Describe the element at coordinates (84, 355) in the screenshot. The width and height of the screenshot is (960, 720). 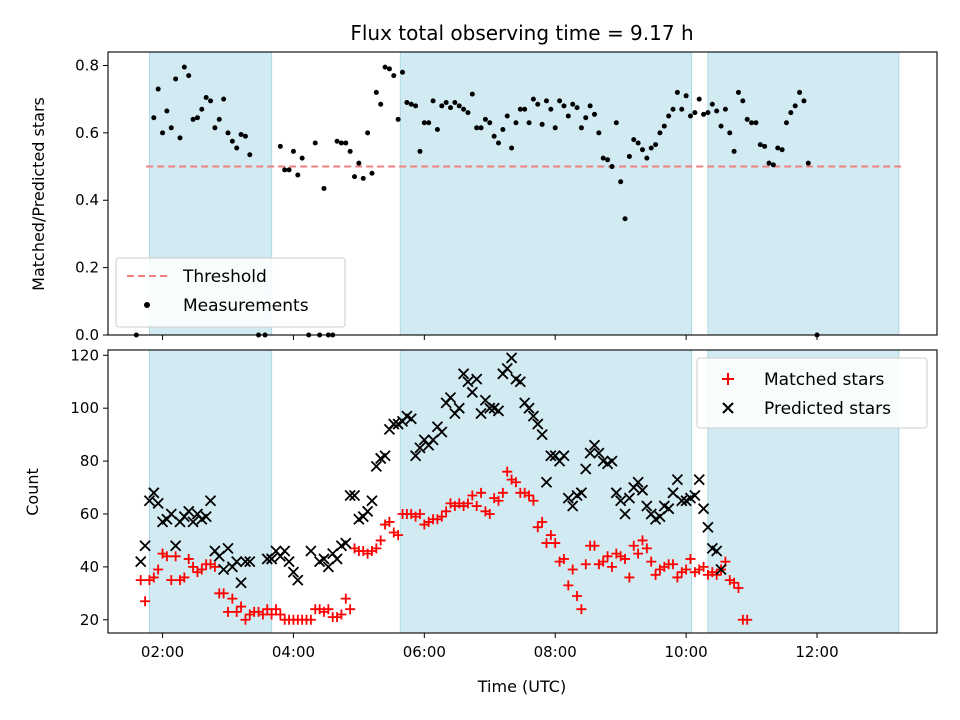
I see `bottom-y-tick-label-5: 120` at that location.